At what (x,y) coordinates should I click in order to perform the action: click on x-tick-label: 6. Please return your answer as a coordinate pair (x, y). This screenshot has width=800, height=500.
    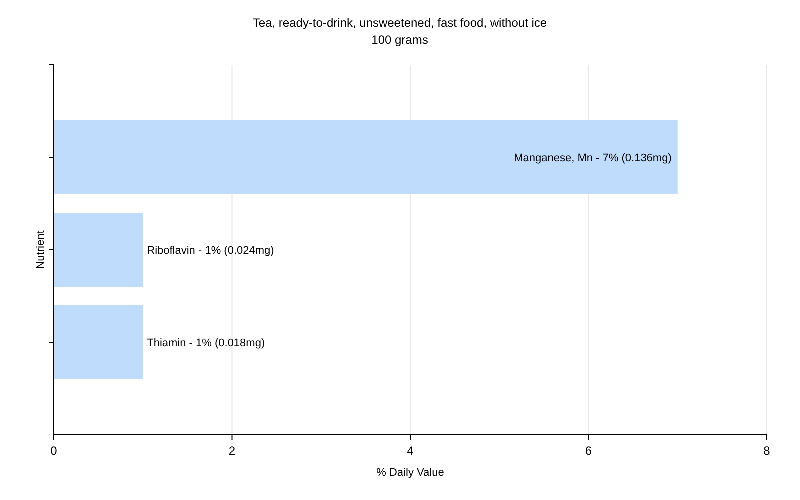
    Looking at the image, I should click on (588, 451).